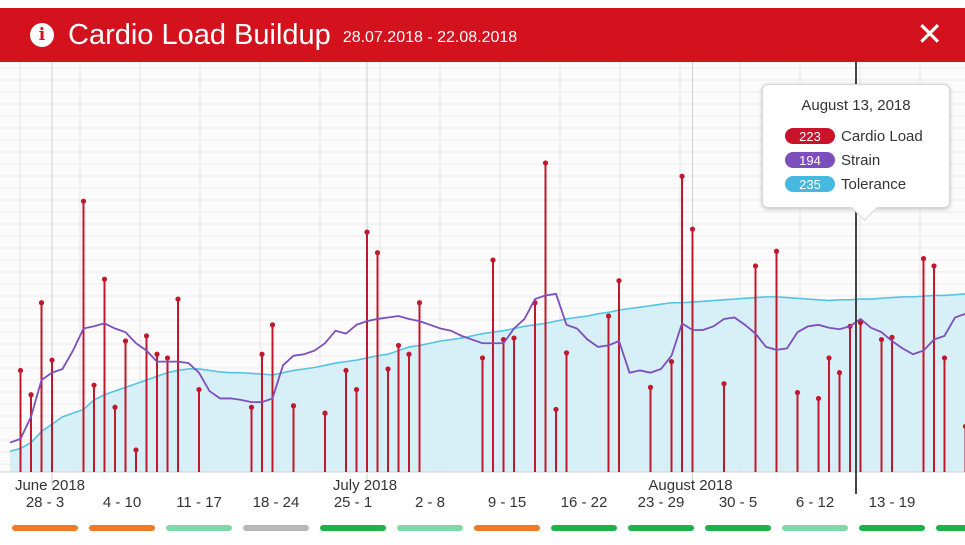 The image size is (965, 545). I want to click on tooltip-tolerance-value: 235, so click(810, 184).